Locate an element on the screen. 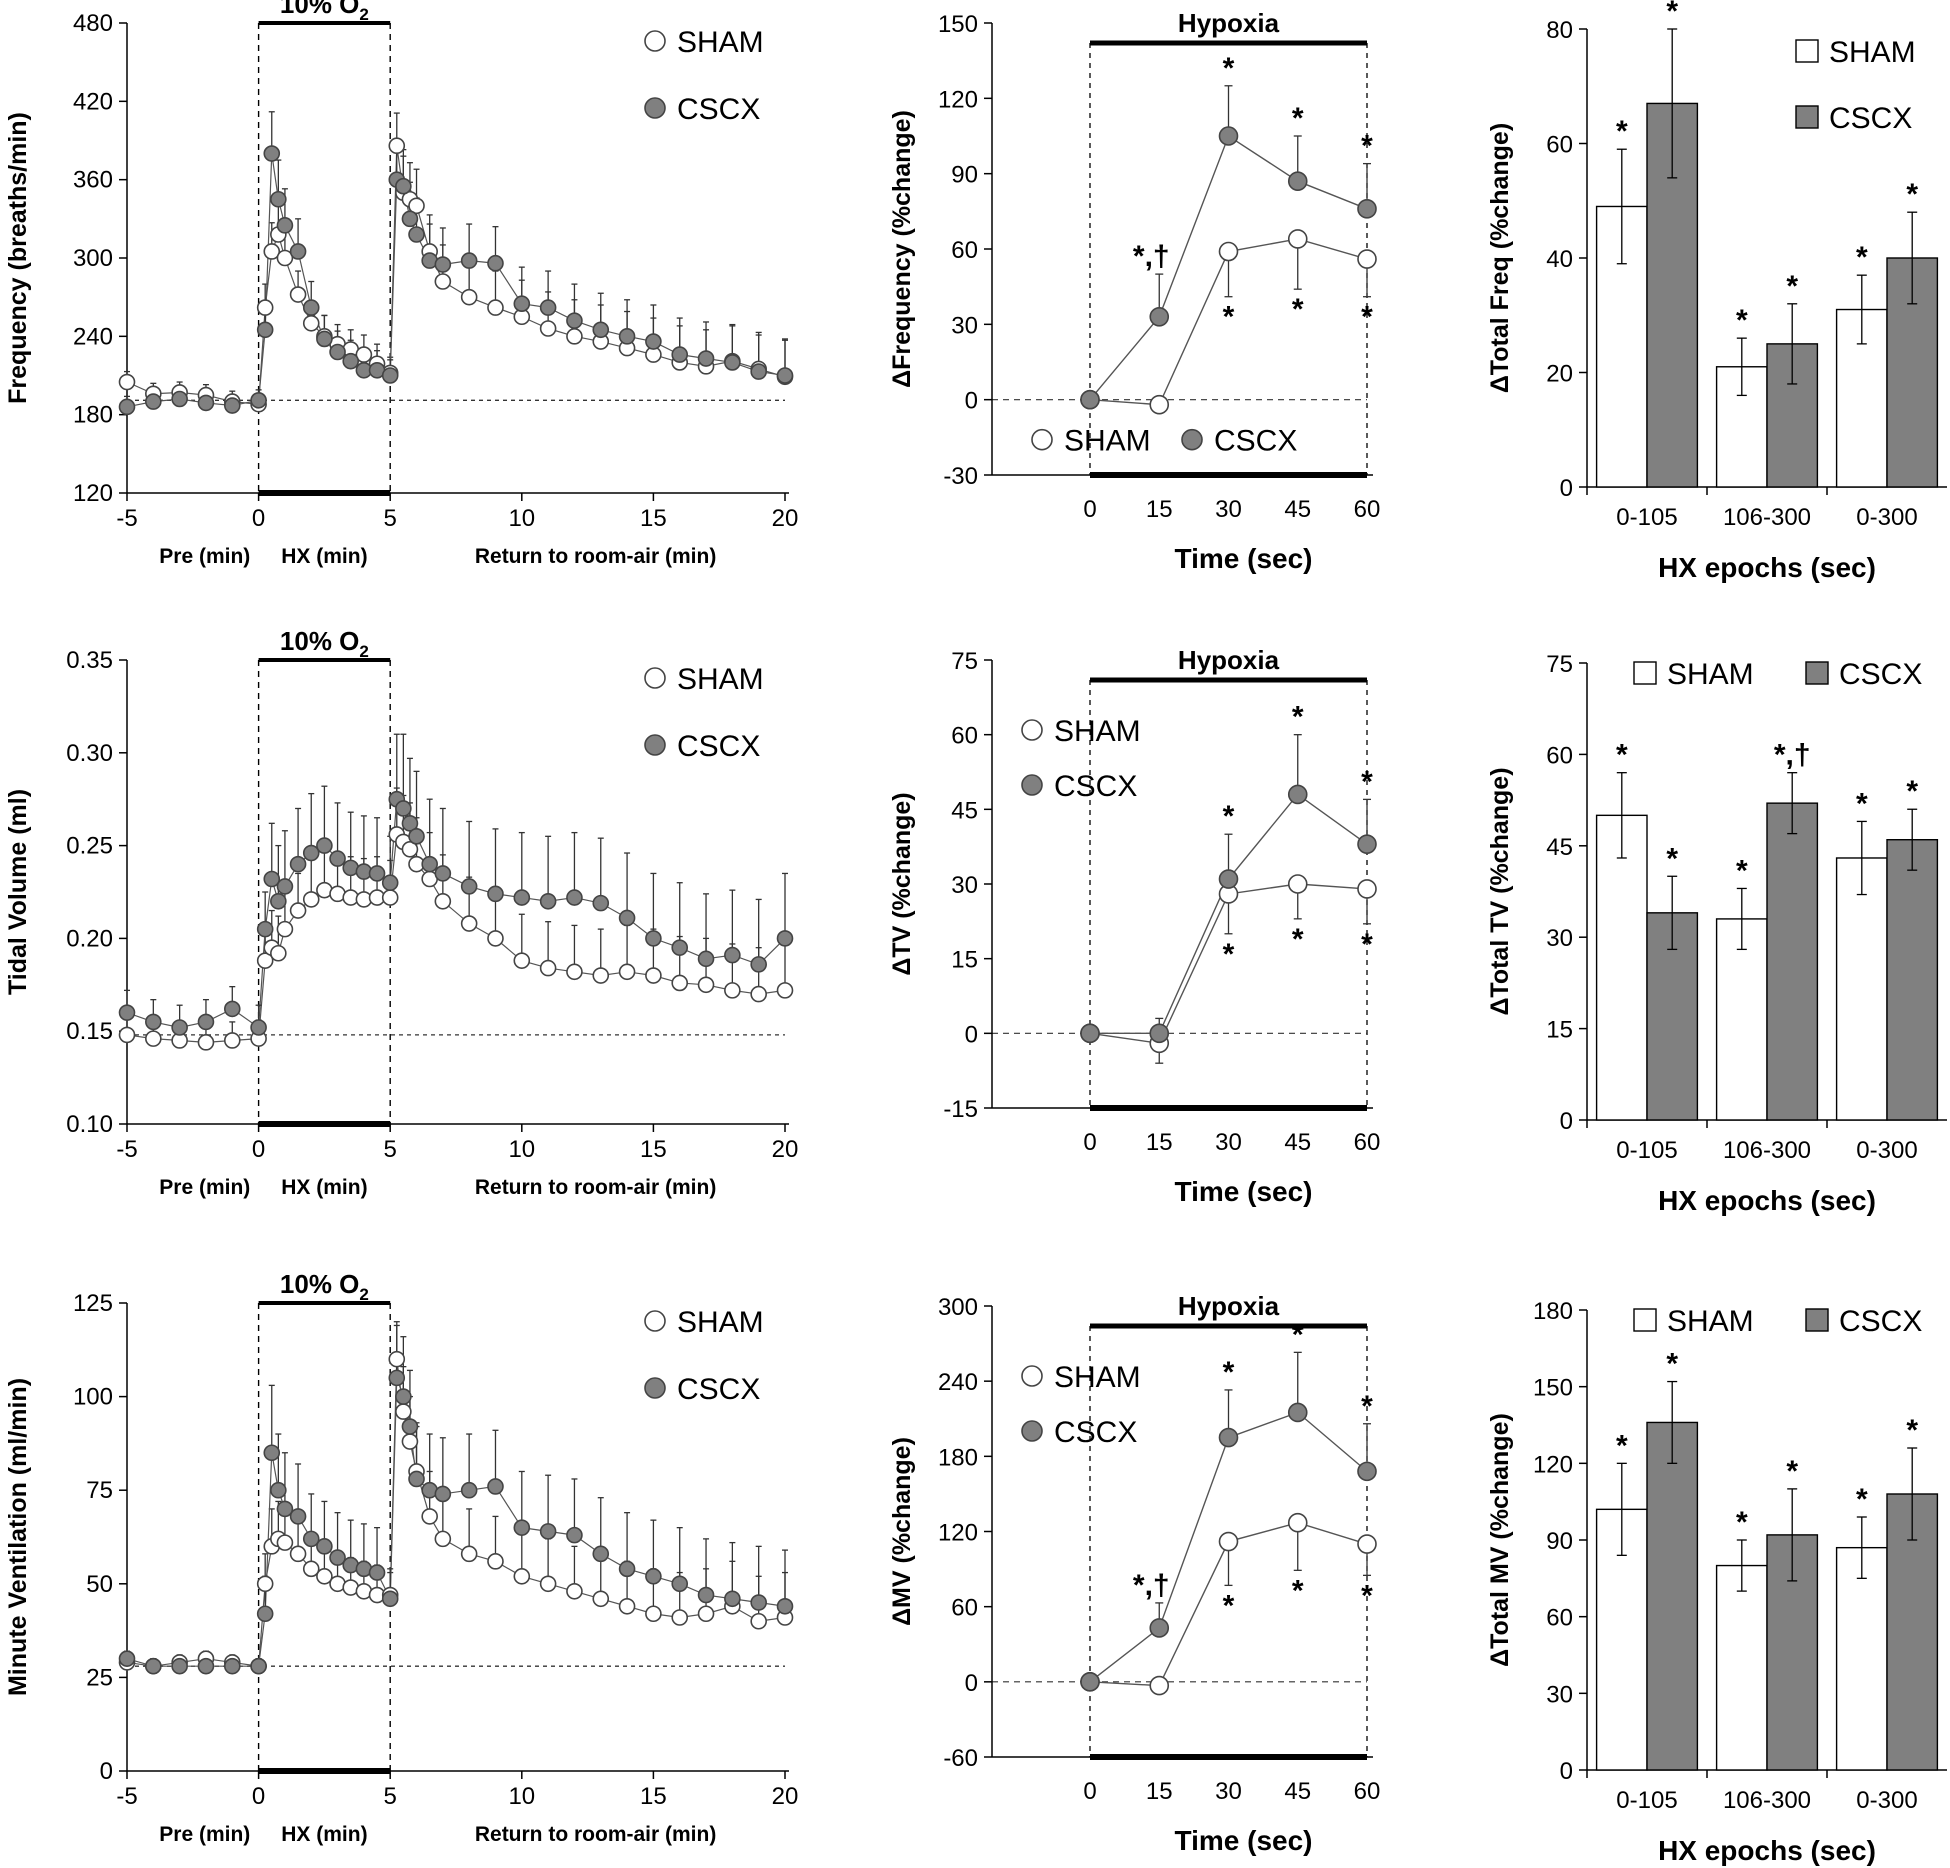 The image size is (1950, 1868). legend-swatch is located at coordinates (1817, 673).